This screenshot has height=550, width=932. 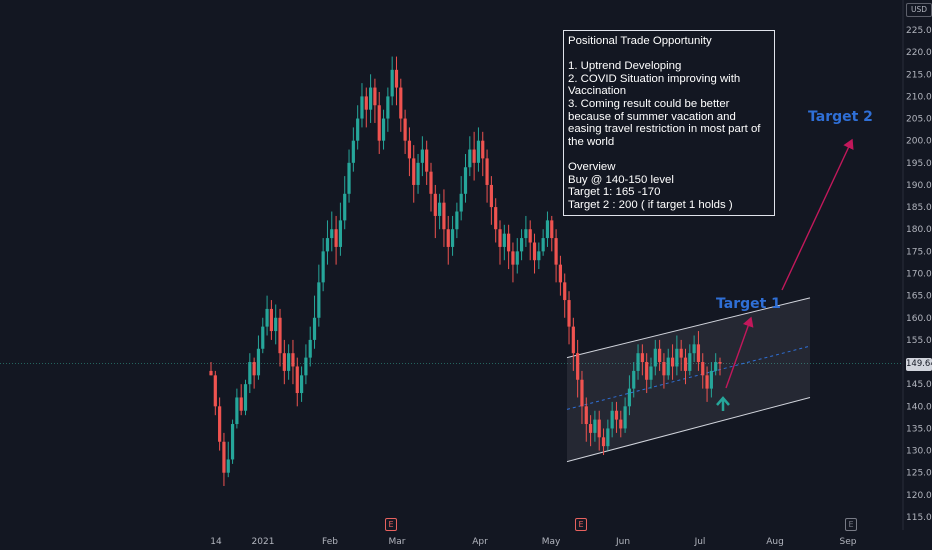 What do you see at coordinates (330, 542) in the screenshot?
I see `time-tick-label: Feb` at bounding box center [330, 542].